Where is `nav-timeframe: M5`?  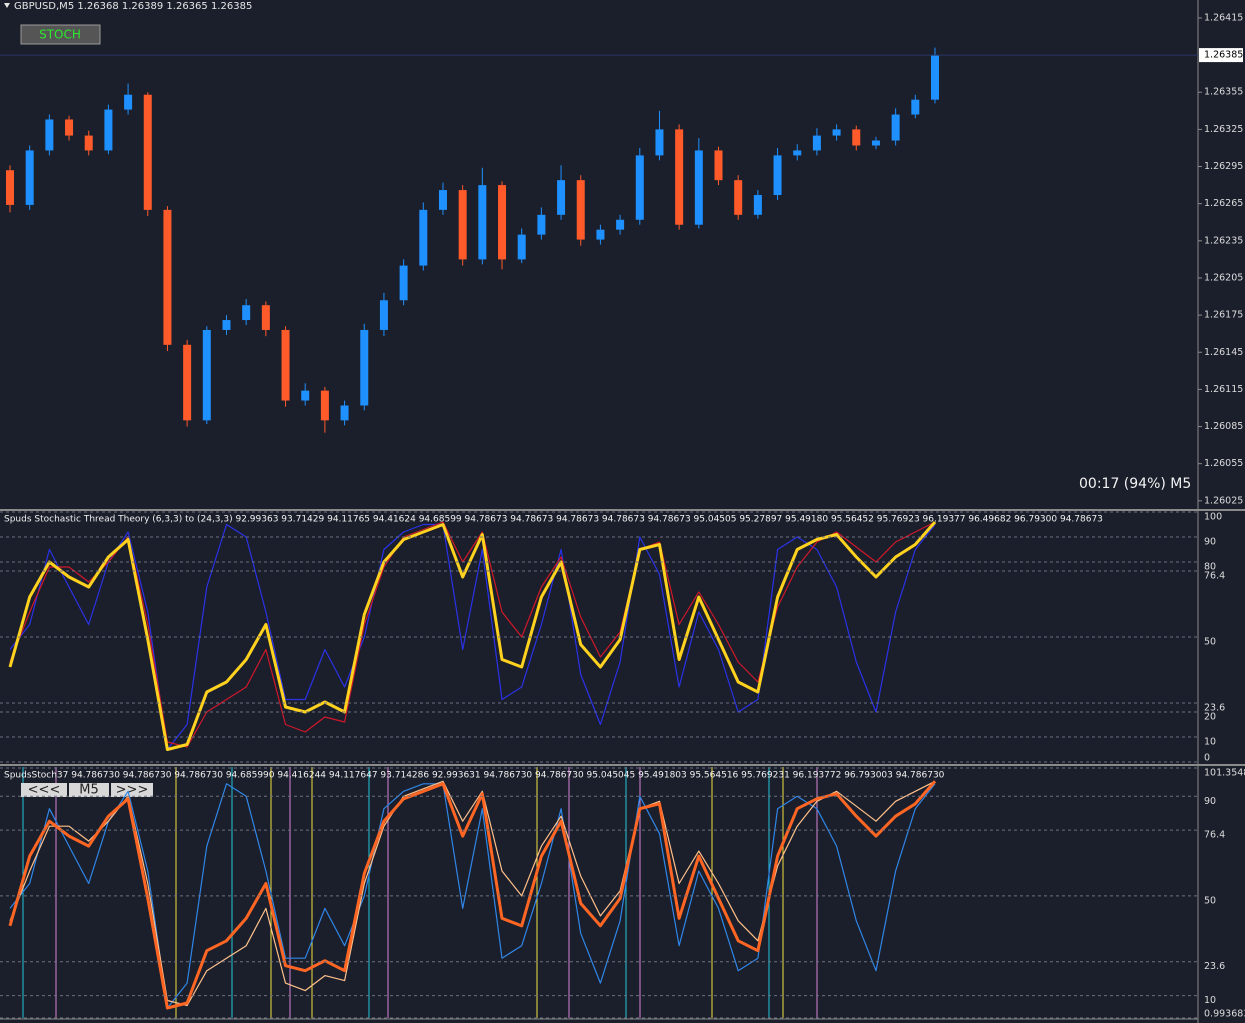 nav-timeframe: M5 is located at coordinates (89, 790).